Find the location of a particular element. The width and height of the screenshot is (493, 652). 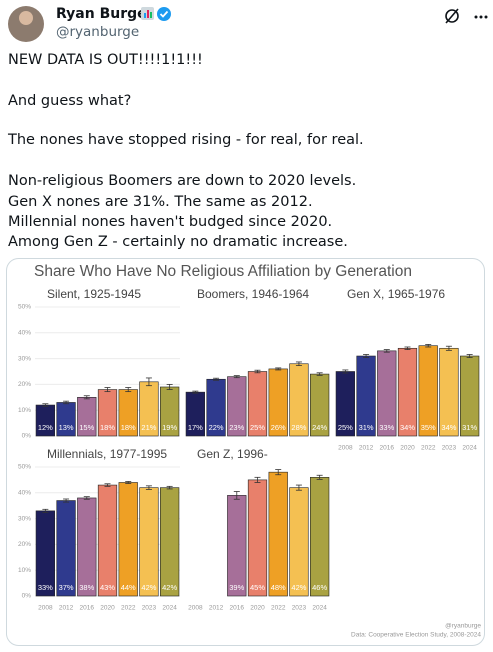

value-label: 21% is located at coordinates (148, 427).